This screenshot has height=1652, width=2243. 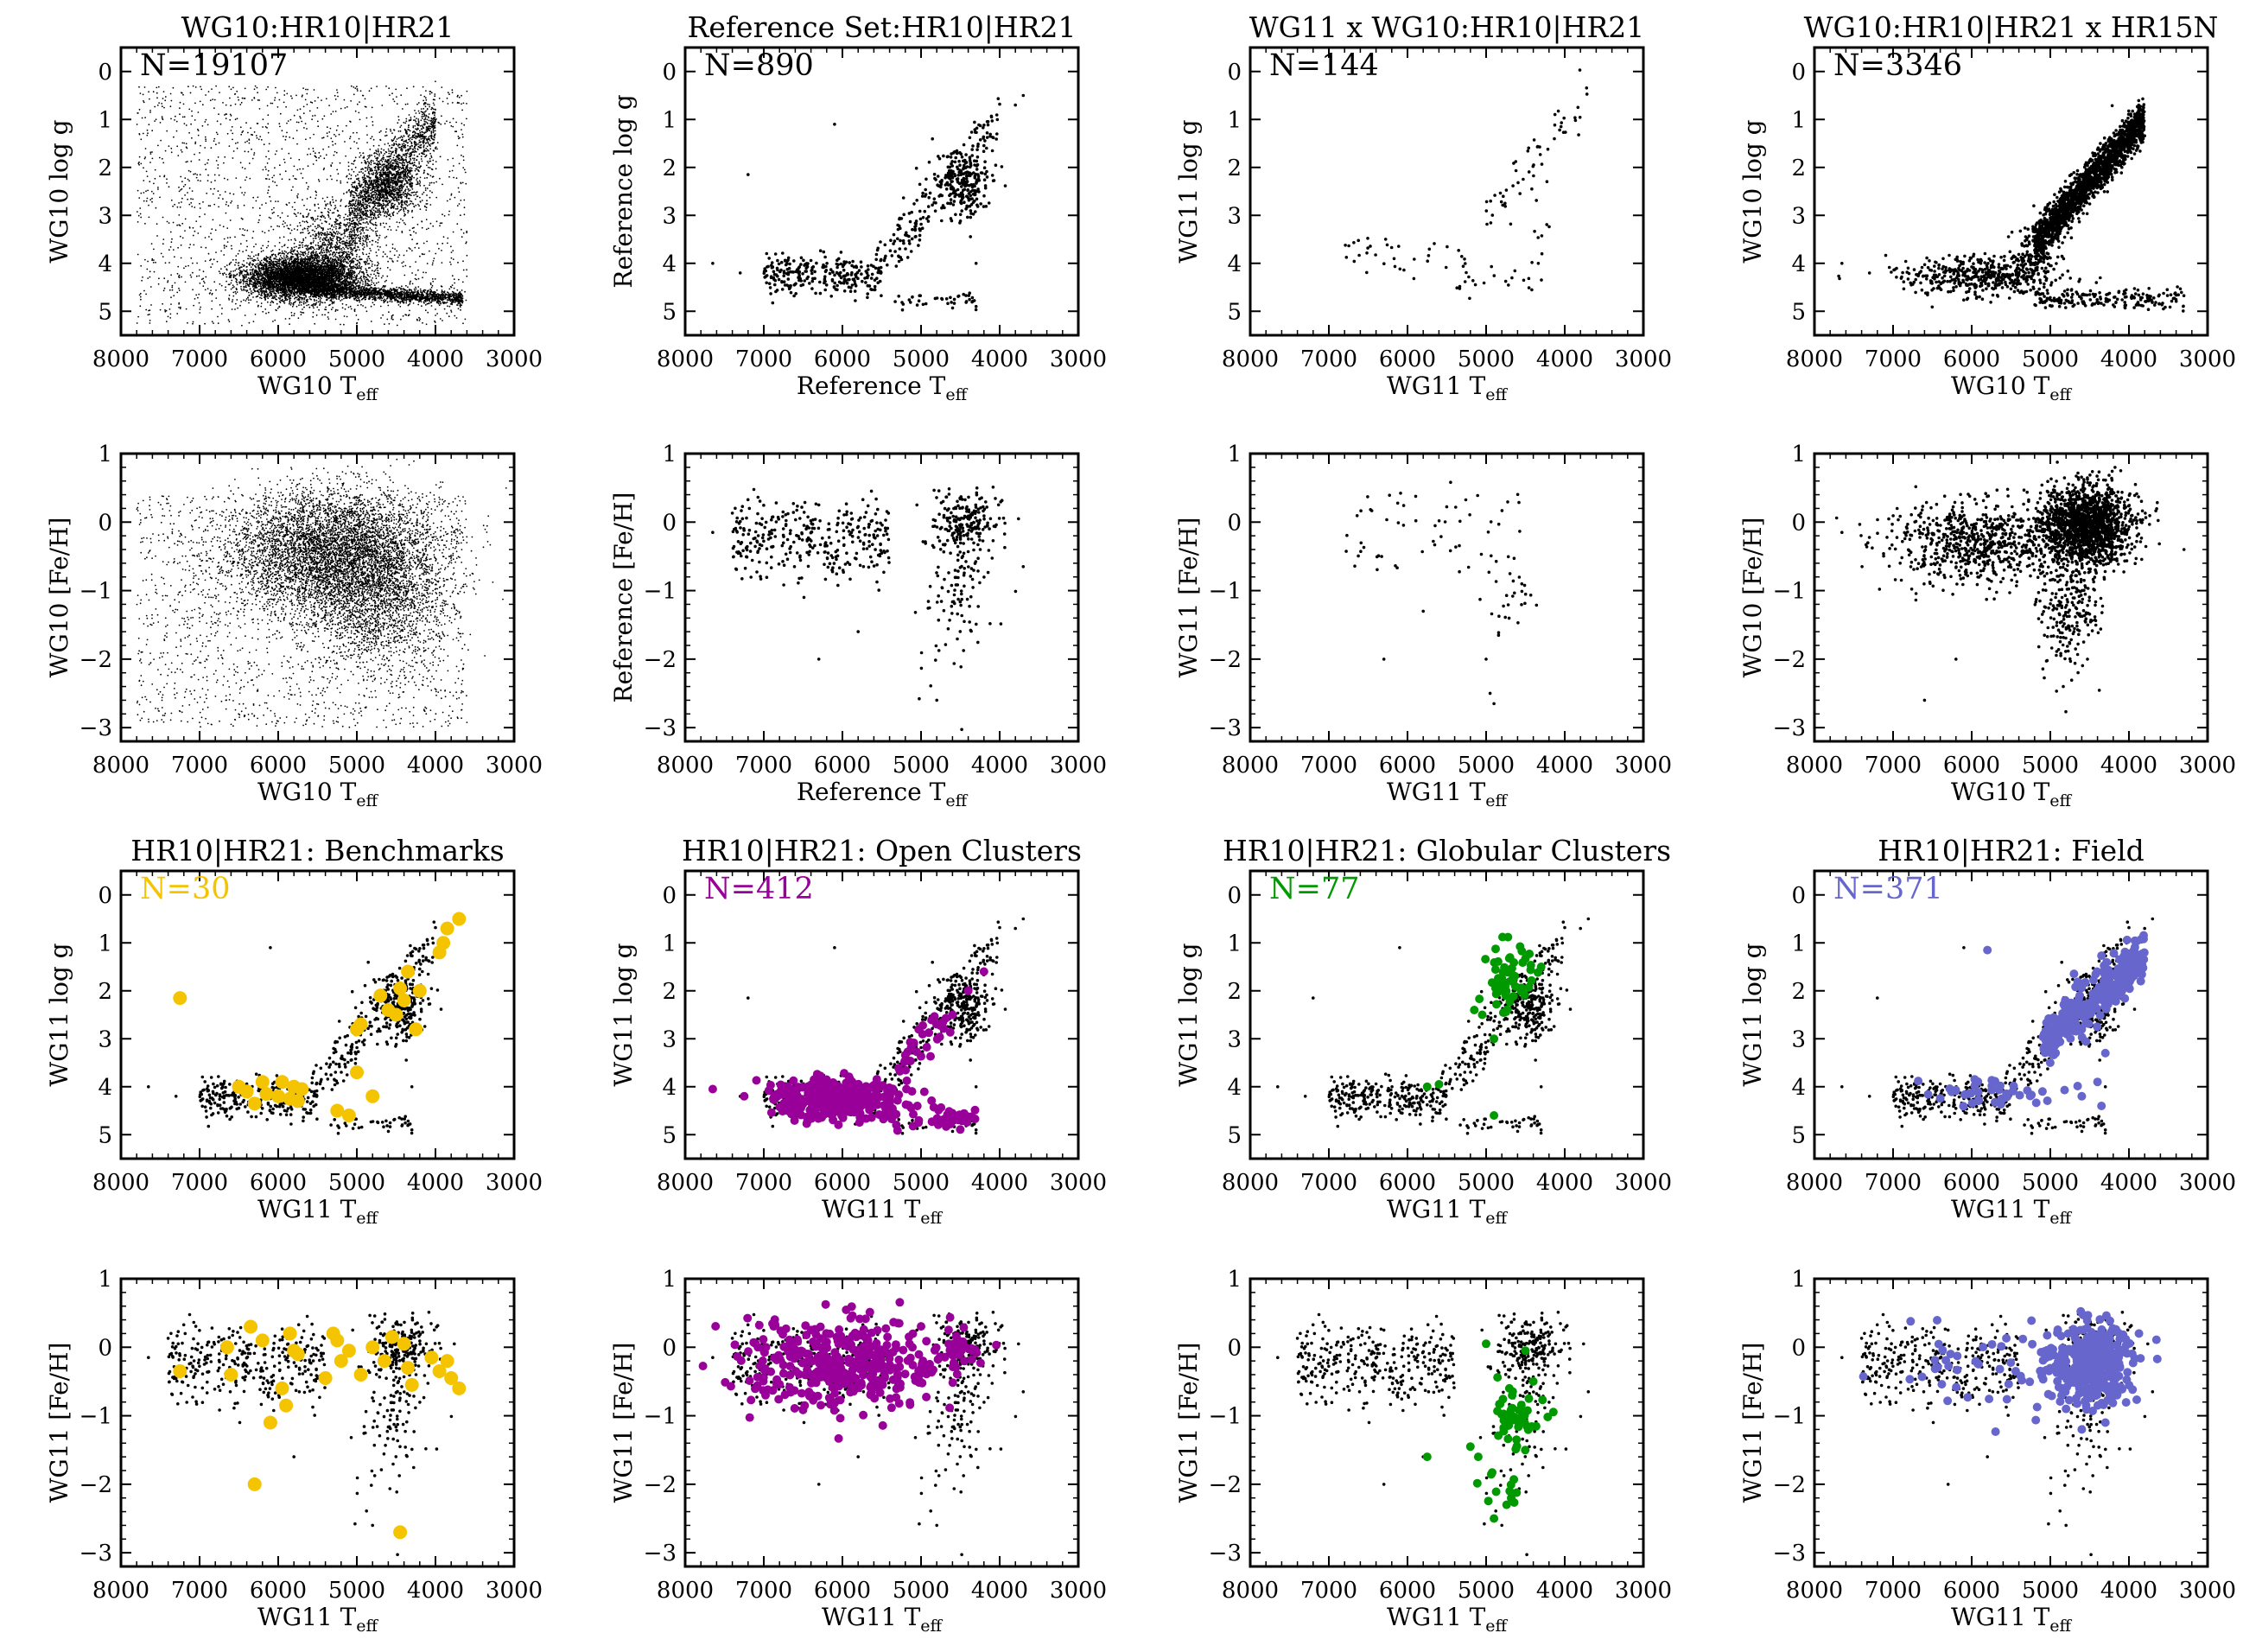 What do you see at coordinates (883, 794) in the screenshot?
I see `x-axis-label: Reference Teff` at bounding box center [883, 794].